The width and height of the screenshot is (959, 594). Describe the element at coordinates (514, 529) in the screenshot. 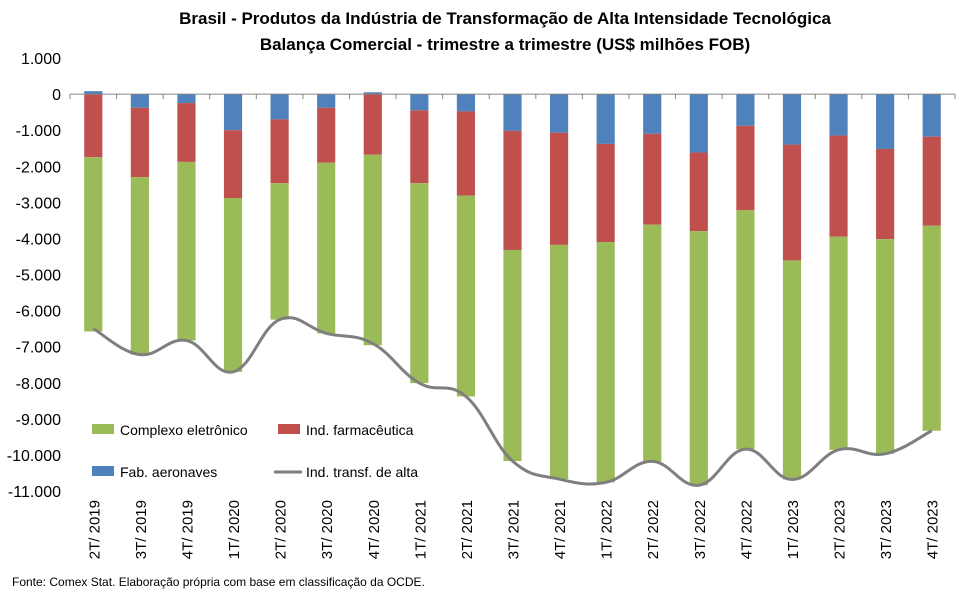

I see `x-tick-label: 3T/ 2021` at that location.